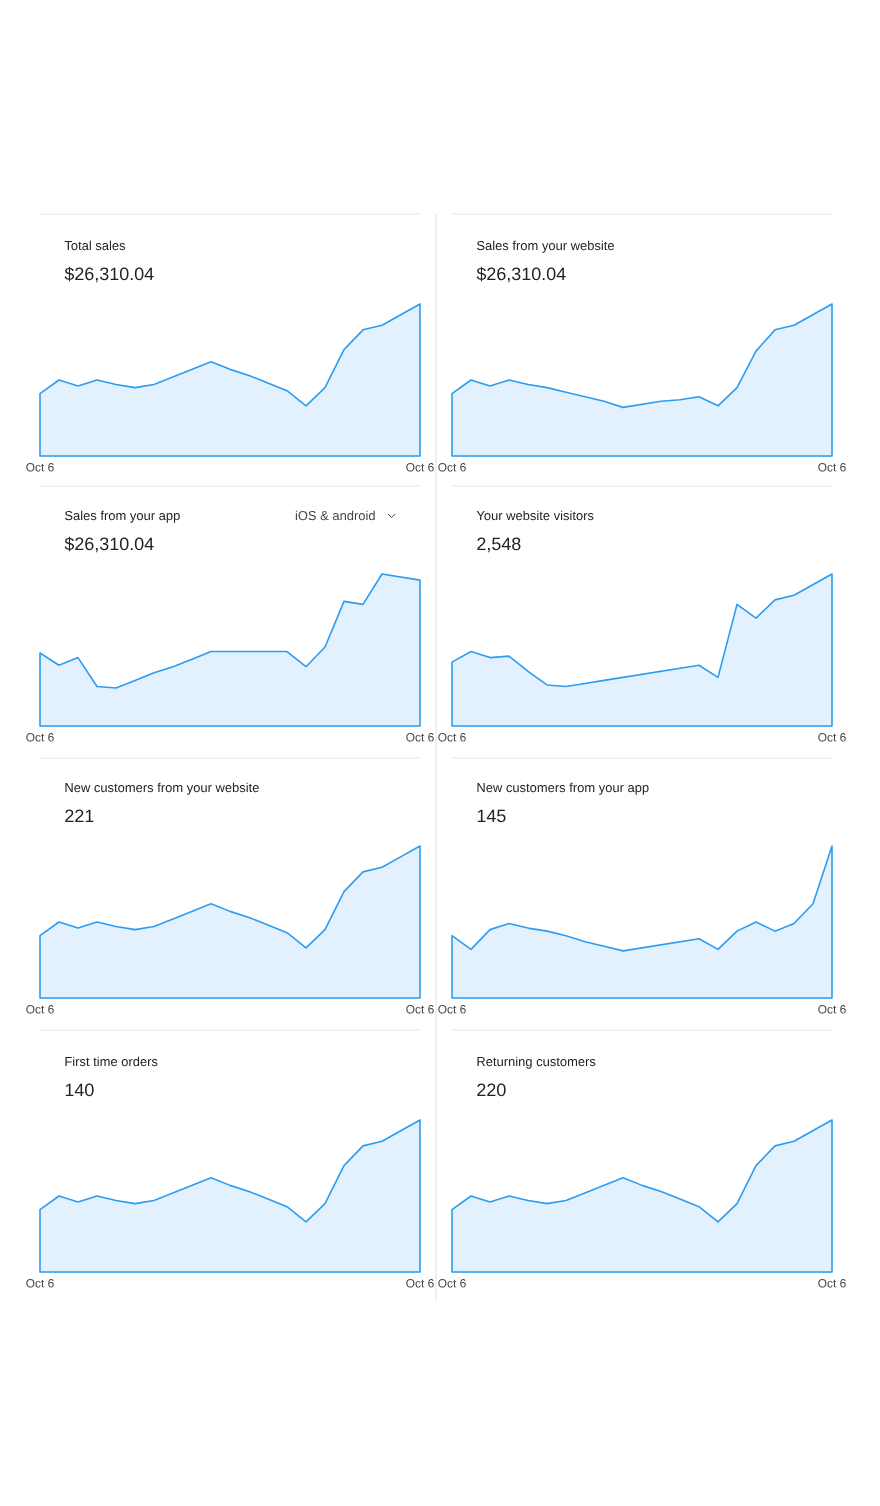  Describe the element at coordinates (79, 816) in the screenshot. I see `chart-subtitle: 221` at that location.